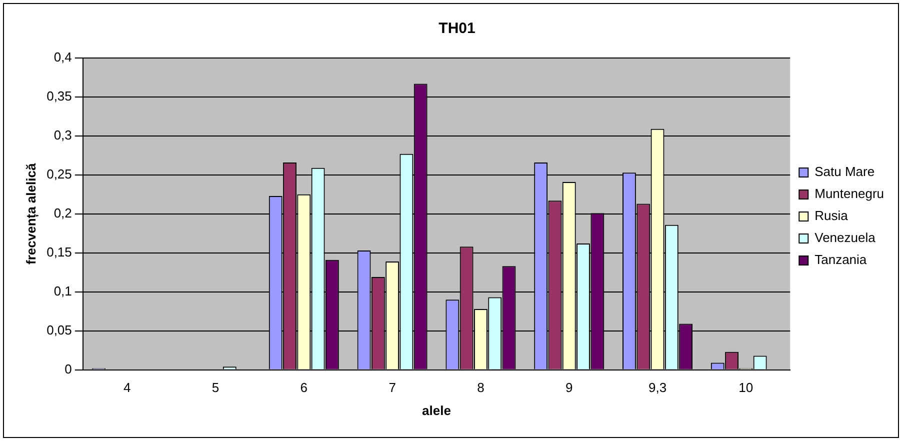 The image size is (904, 443). What do you see at coordinates (844, 172) in the screenshot?
I see `legend-label: Satu Mare` at bounding box center [844, 172].